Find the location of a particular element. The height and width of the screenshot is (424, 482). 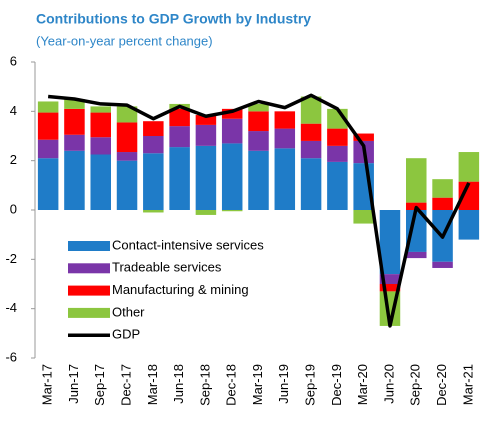

x-tick-label: Jun-18 is located at coordinates (178, 384).